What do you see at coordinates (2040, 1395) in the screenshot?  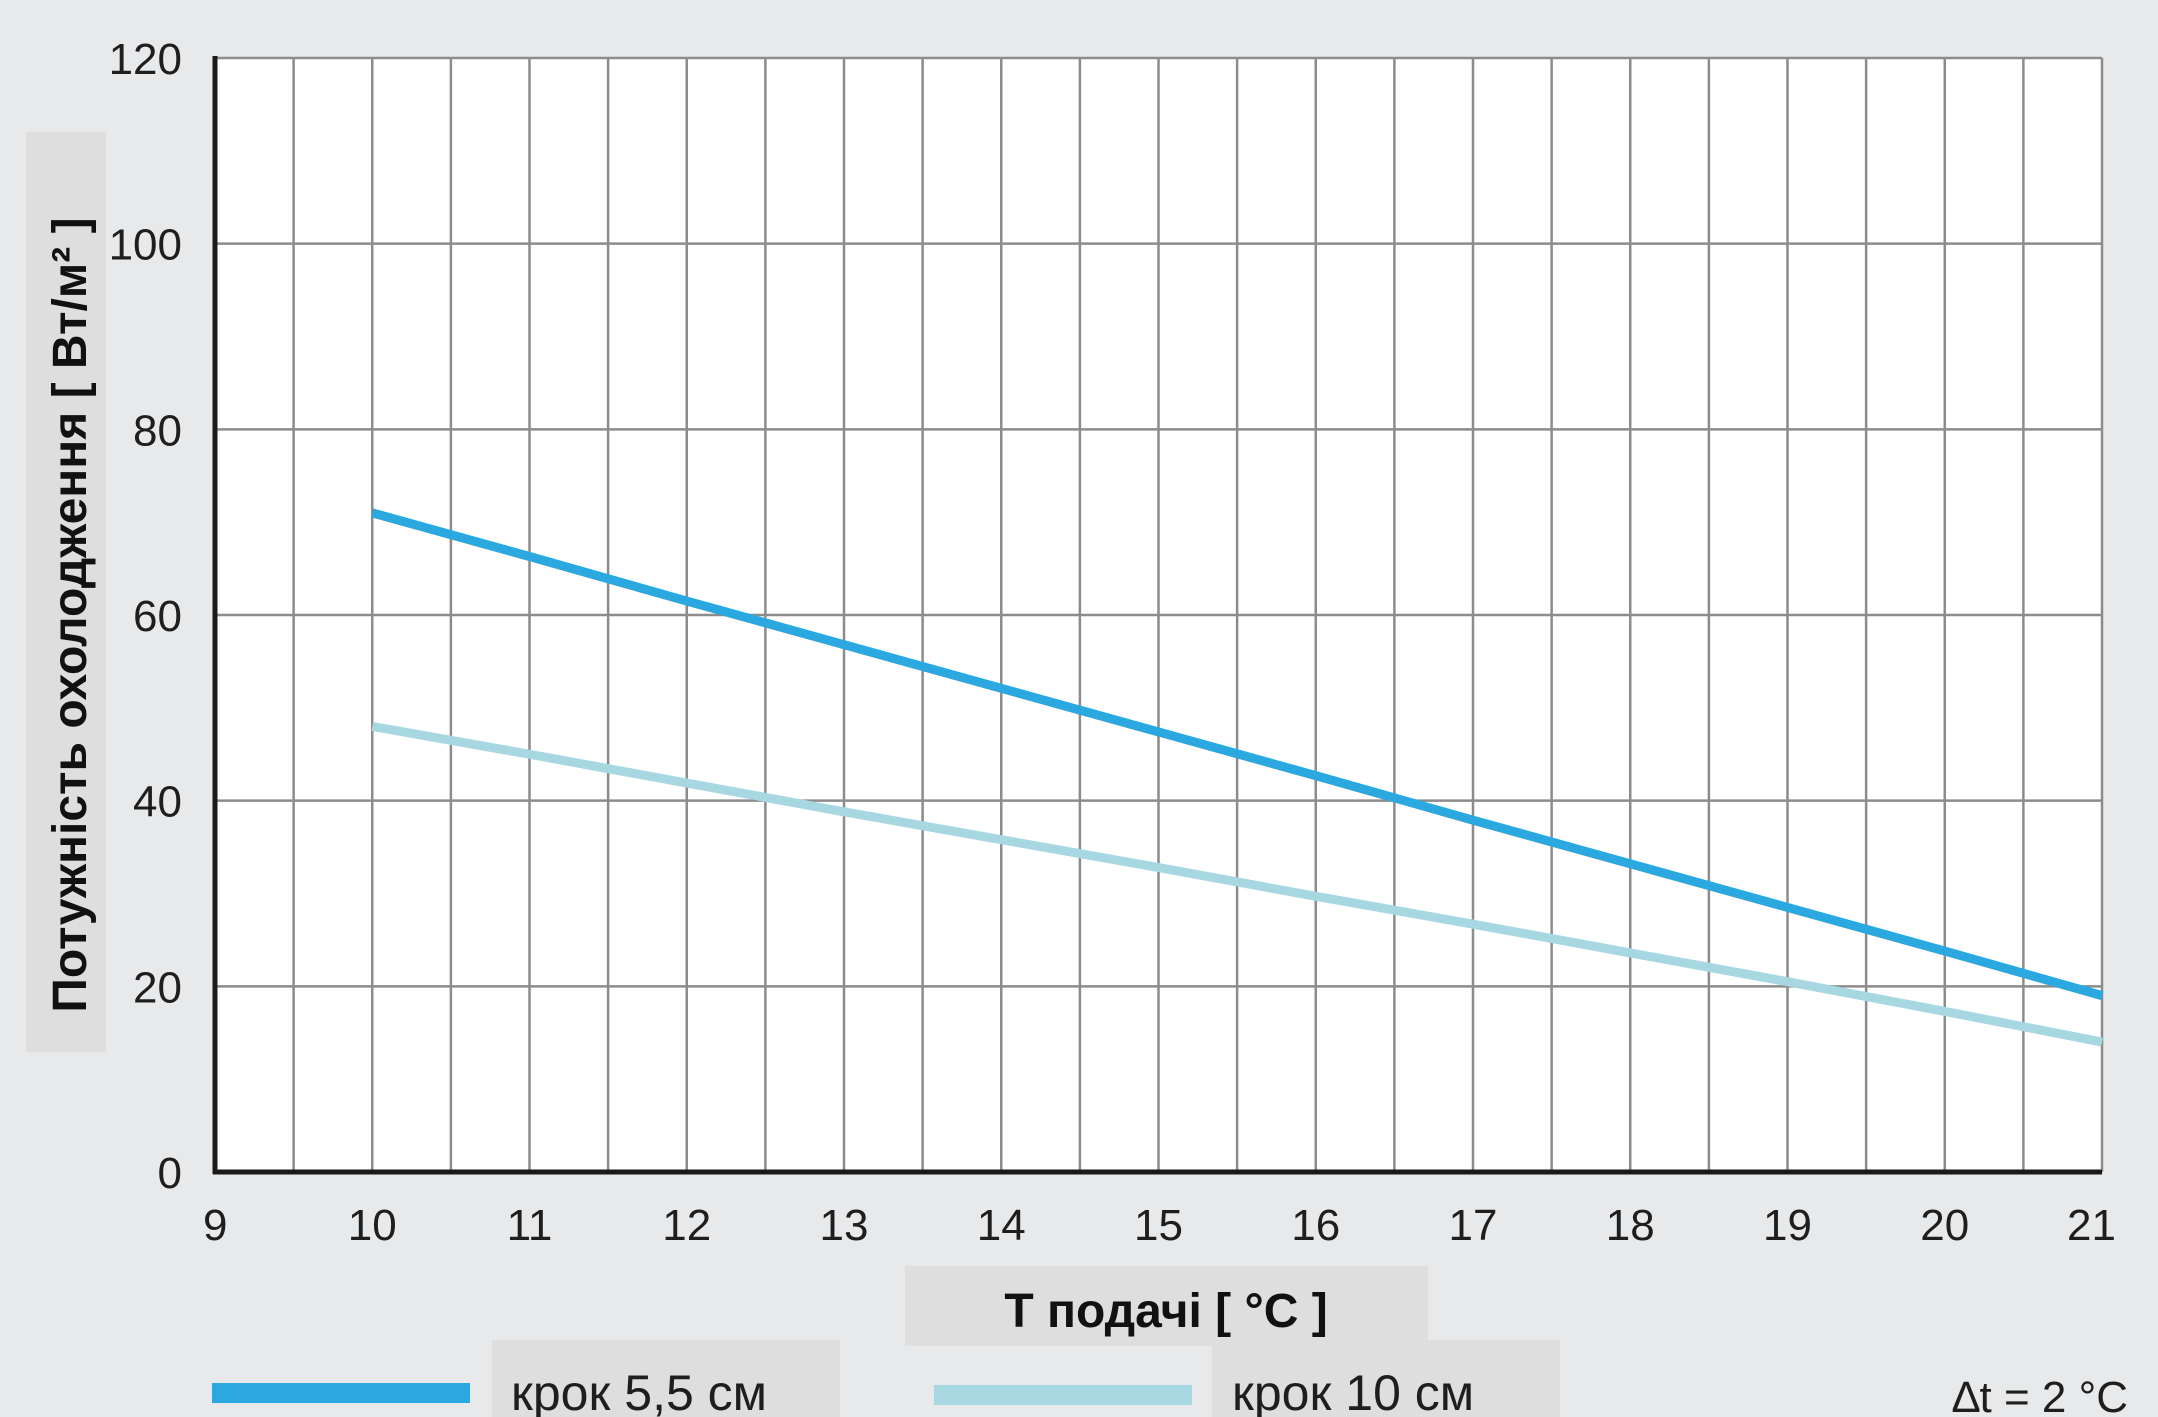 I see `delta-t-note: ∆t = 2 °C` at bounding box center [2040, 1395].